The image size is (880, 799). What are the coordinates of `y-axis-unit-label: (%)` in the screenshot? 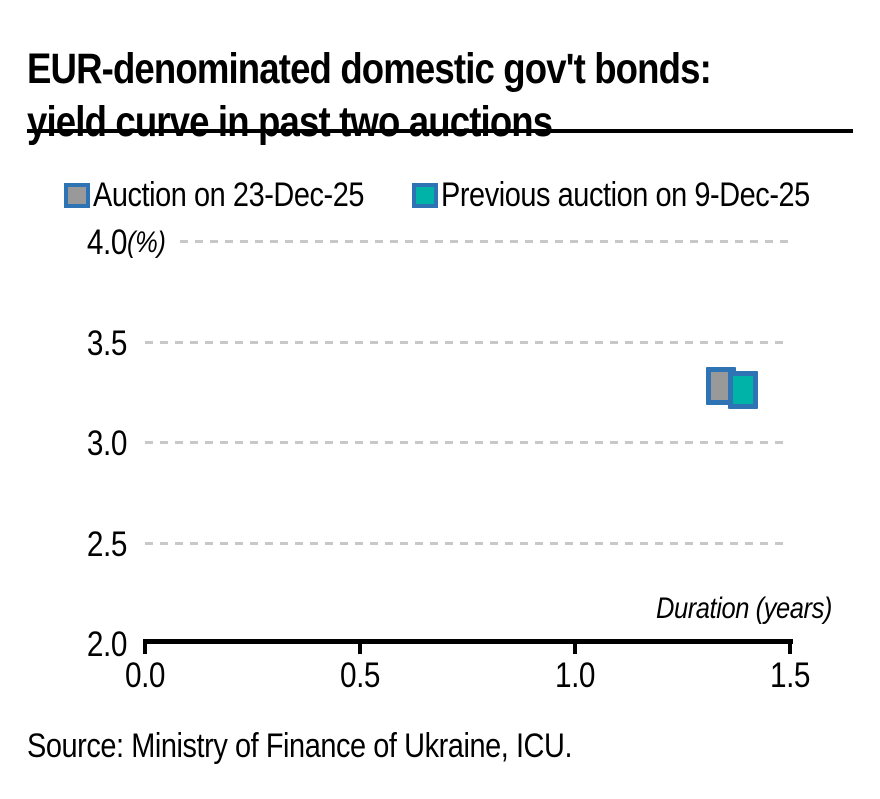 It's located at (146, 242).